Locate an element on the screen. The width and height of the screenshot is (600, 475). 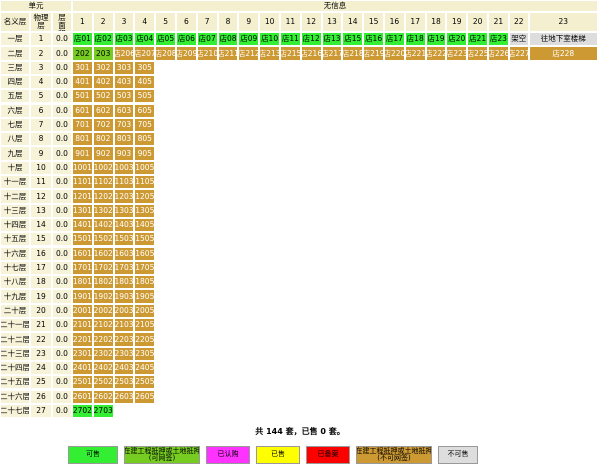
unit-cell: 2201 is located at coordinates (82, 339).